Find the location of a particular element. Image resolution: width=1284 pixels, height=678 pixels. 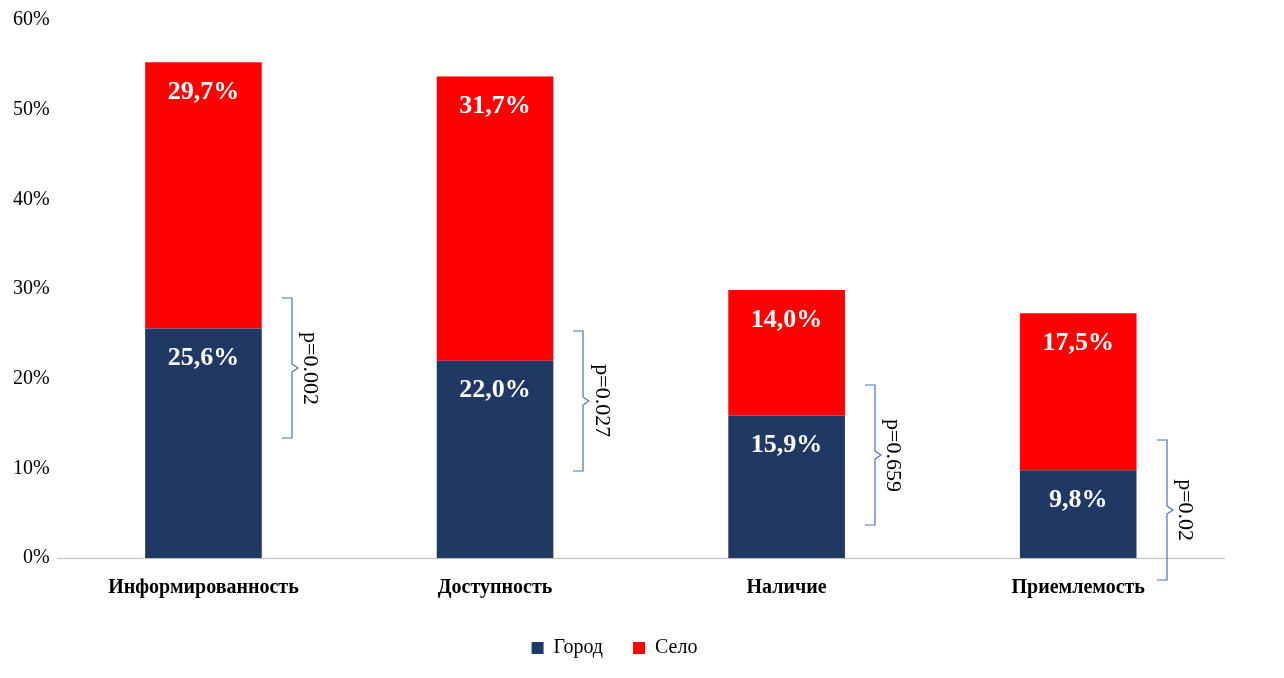

data-label: 25,6% is located at coordinates (203, 357).